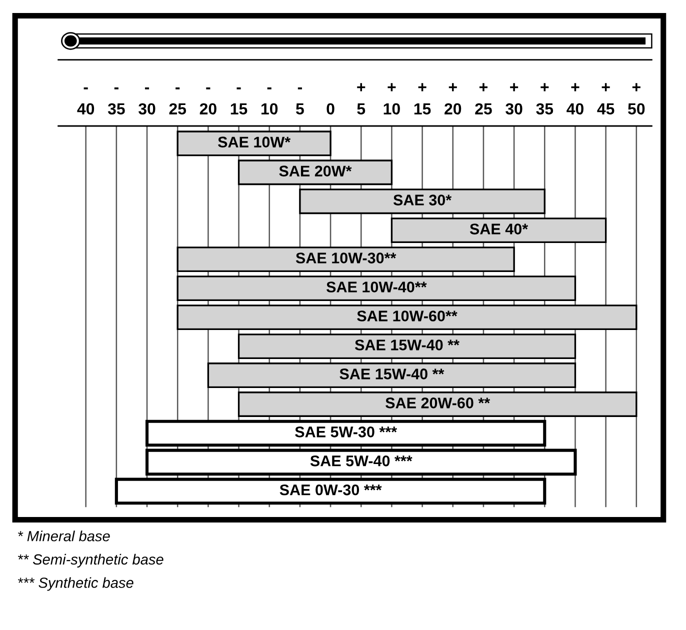 The width and height of the screenshot is (686, 630). I want to click on y-tick-label: SAE 10W-40**, so click(376, 287).